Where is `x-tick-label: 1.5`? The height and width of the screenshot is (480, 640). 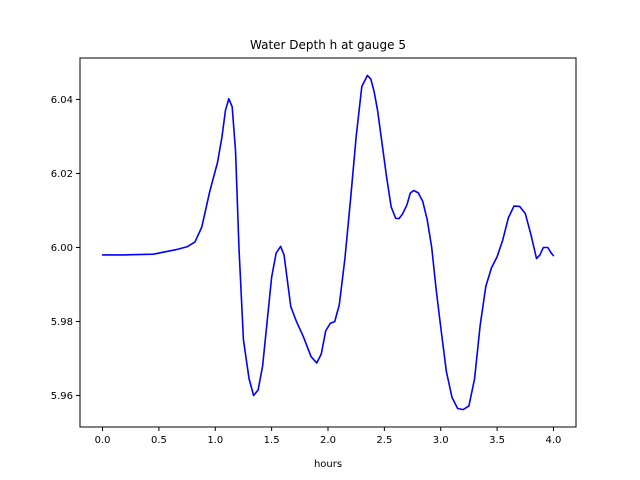 x-tick-label: 1.5 is located at coordinates (272, 440).